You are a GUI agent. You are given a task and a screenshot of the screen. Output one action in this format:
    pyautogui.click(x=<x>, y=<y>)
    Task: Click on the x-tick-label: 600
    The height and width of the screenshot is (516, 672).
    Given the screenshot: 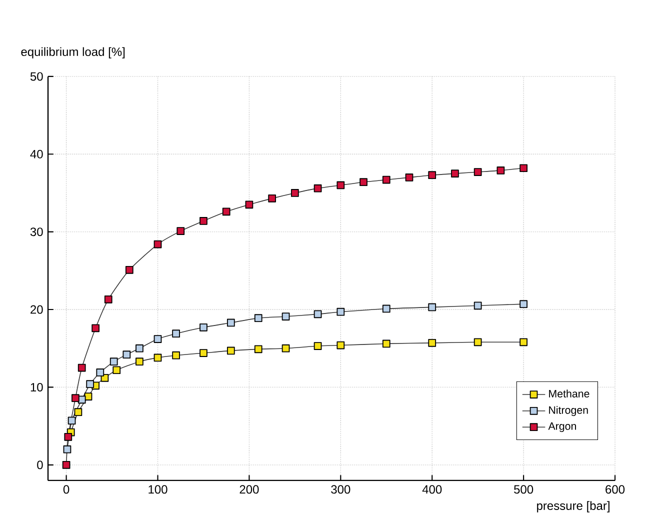 What is the action you would take?
    pyautogui.click(x=615, y=489)
    